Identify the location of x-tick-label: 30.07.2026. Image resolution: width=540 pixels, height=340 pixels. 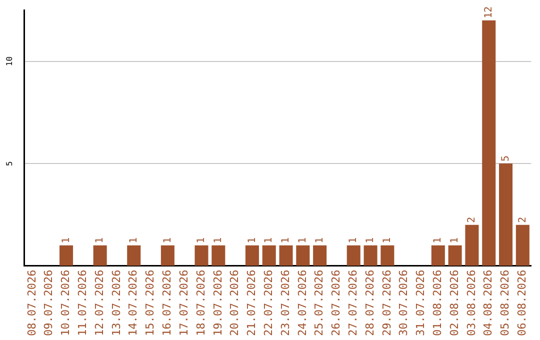
(403, 303).